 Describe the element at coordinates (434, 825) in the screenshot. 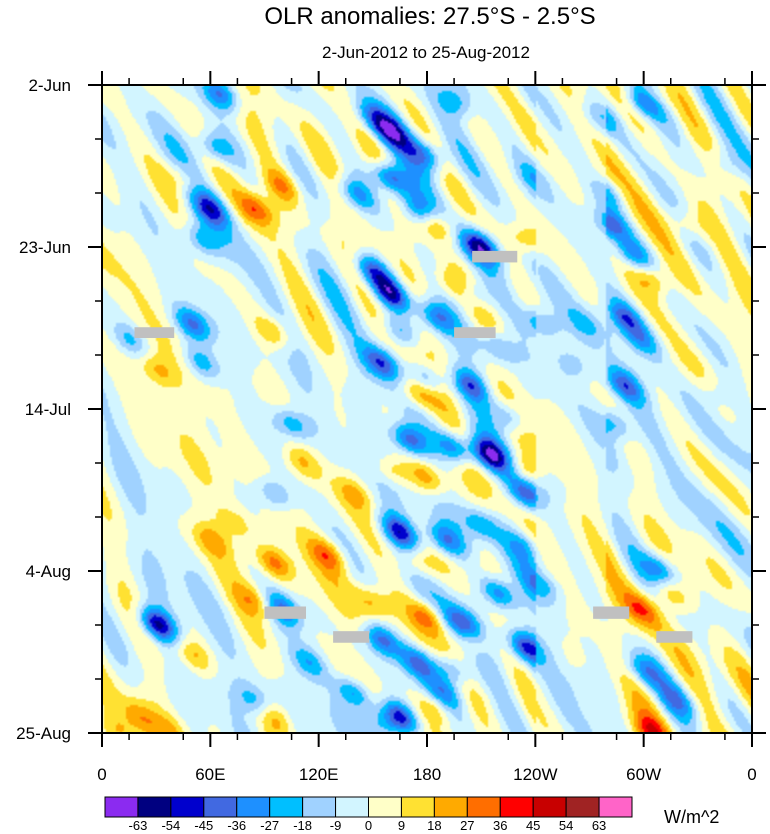

I see `colorbar-level-label: 18` at that location.